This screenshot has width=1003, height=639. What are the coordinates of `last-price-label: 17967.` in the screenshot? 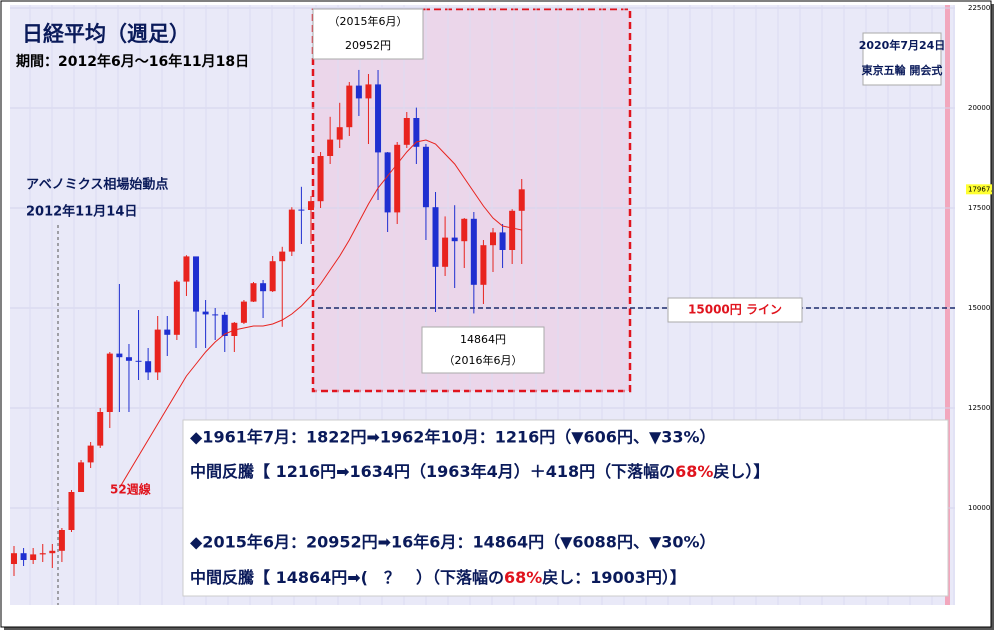 It's located at (980, 189).